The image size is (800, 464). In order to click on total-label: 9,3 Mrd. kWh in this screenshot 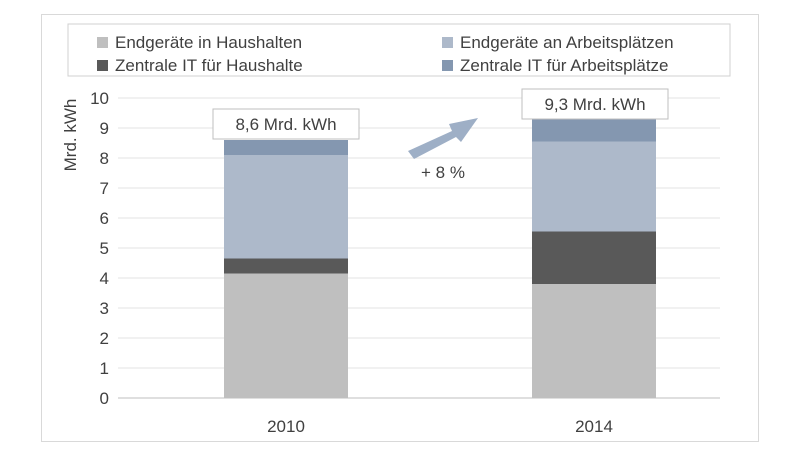, I will do `click(594, 104)`.